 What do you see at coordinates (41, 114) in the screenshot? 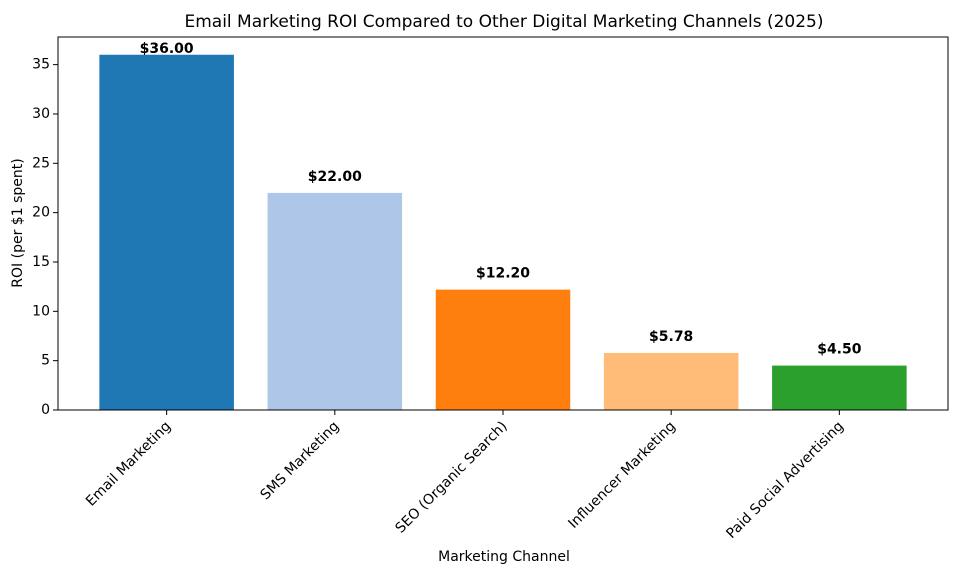
I see `y-tick-label: 30` at bounding box center [41, 114].